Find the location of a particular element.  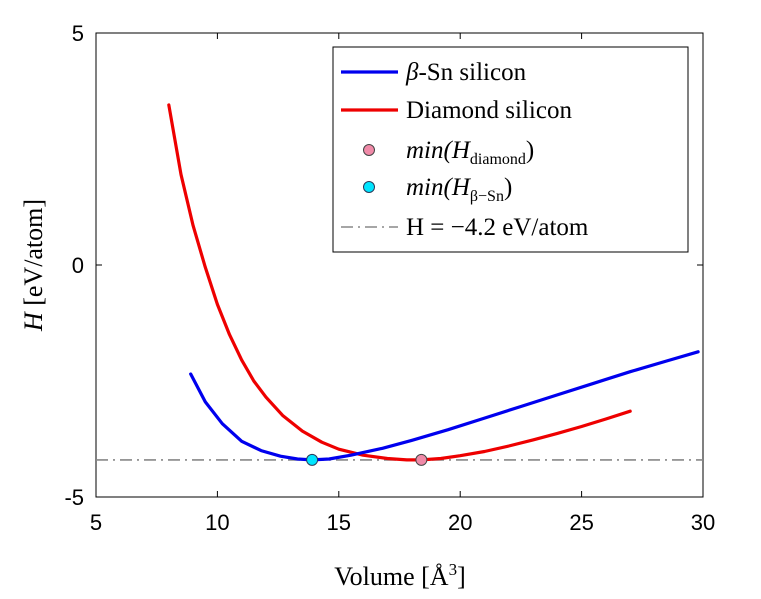

legend-entry-min-diamond: min(Hdiamond) is located at coordinates (470, 152).